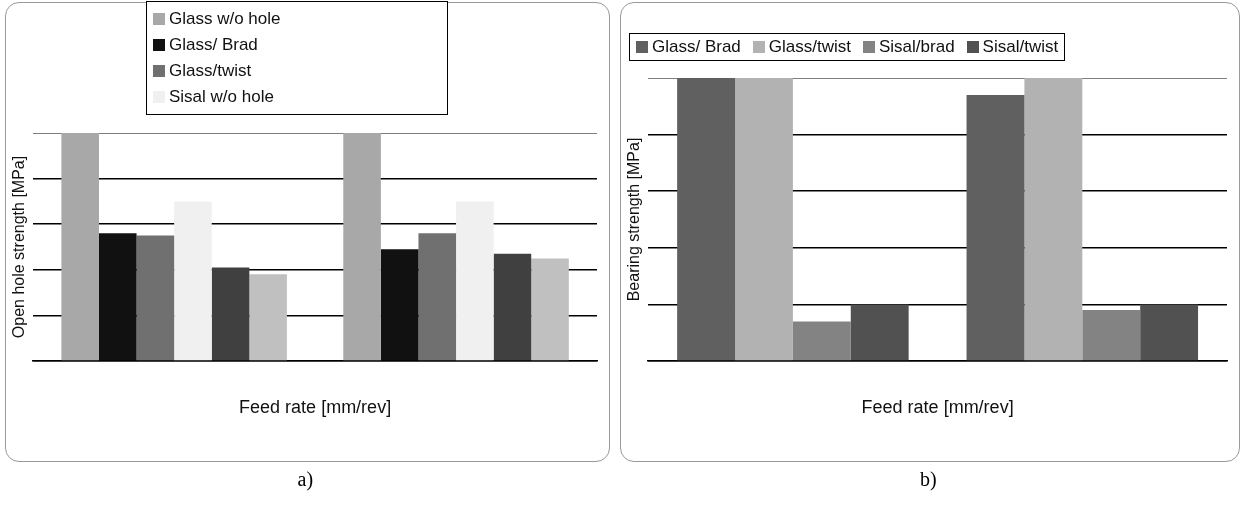 The width and height of the screenshot is (1247, 507). Describe the element at coordinates (221, 97) in the screenshot. I see `legend-label: Sisal w/o hole` at that location.